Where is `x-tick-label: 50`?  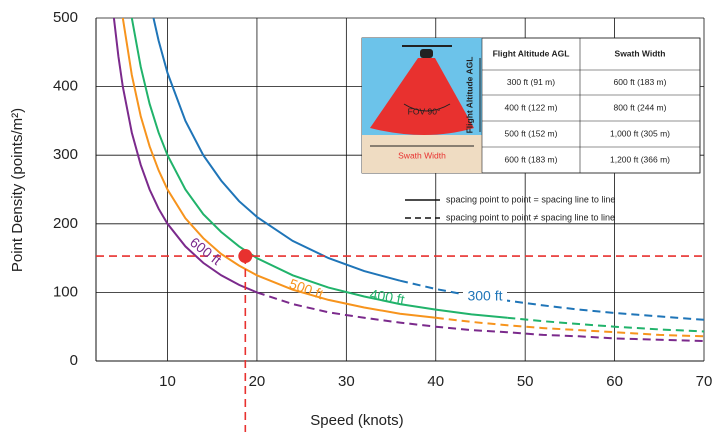
x-tick-label: 50 is located at coordinates (525, 381).